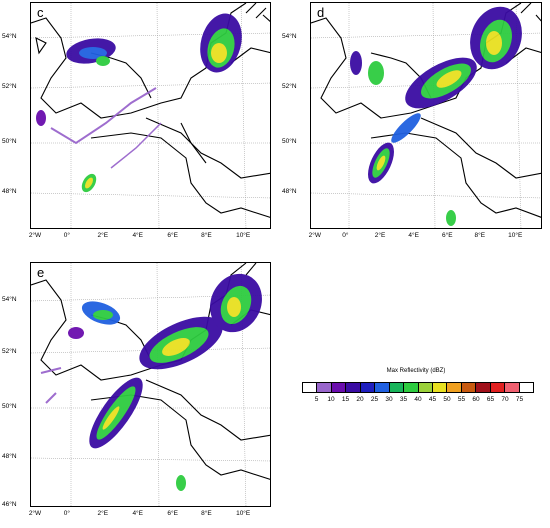  What do you see at coordinates (476, 399) in the screenshot?
I see `legend-tick-label: 60` at bounding box center [476, 399].